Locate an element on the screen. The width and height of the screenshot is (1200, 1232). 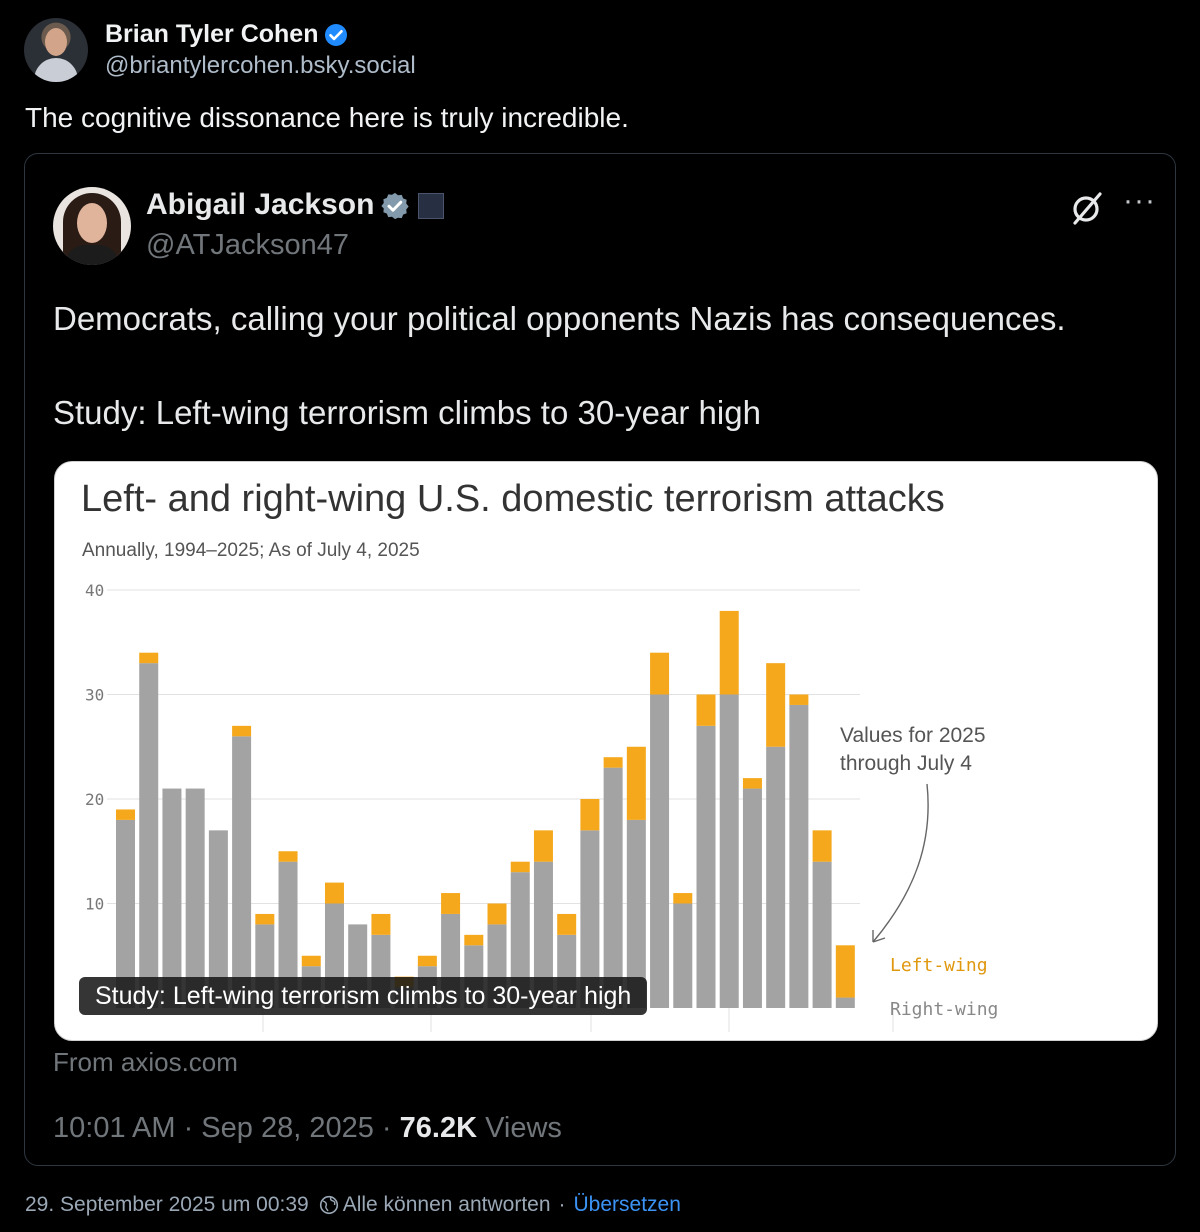
reply-setting: Alle können antworten is located at coordinates (446, 1204).